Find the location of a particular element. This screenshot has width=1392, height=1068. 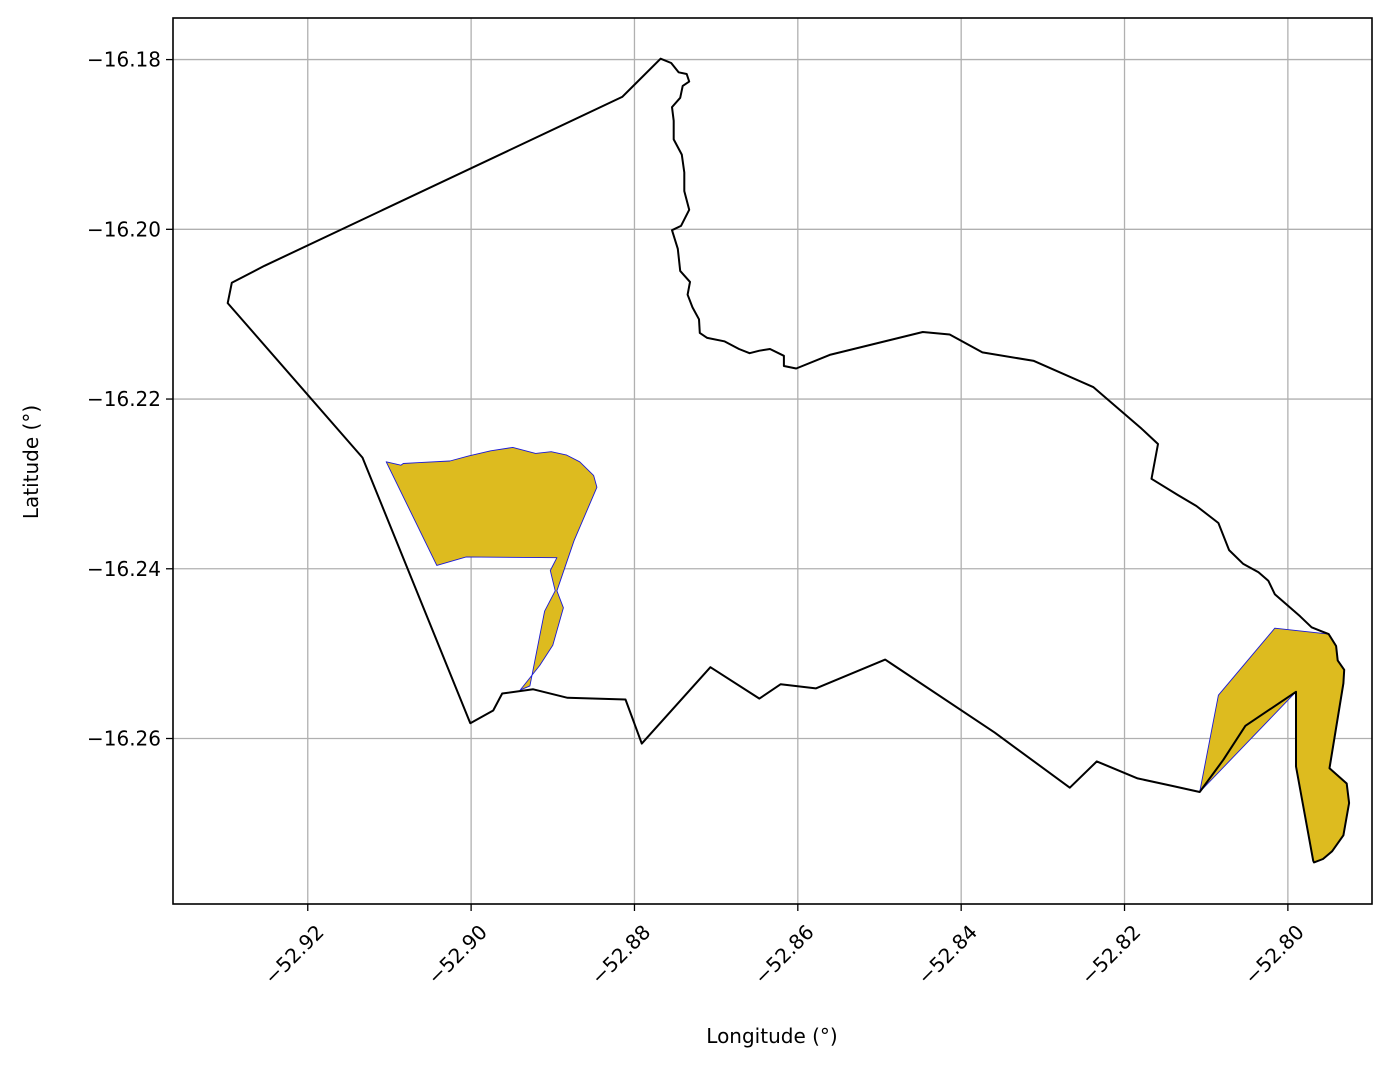

x-tick-label: −52.92 is located at coordinates (293, 954).